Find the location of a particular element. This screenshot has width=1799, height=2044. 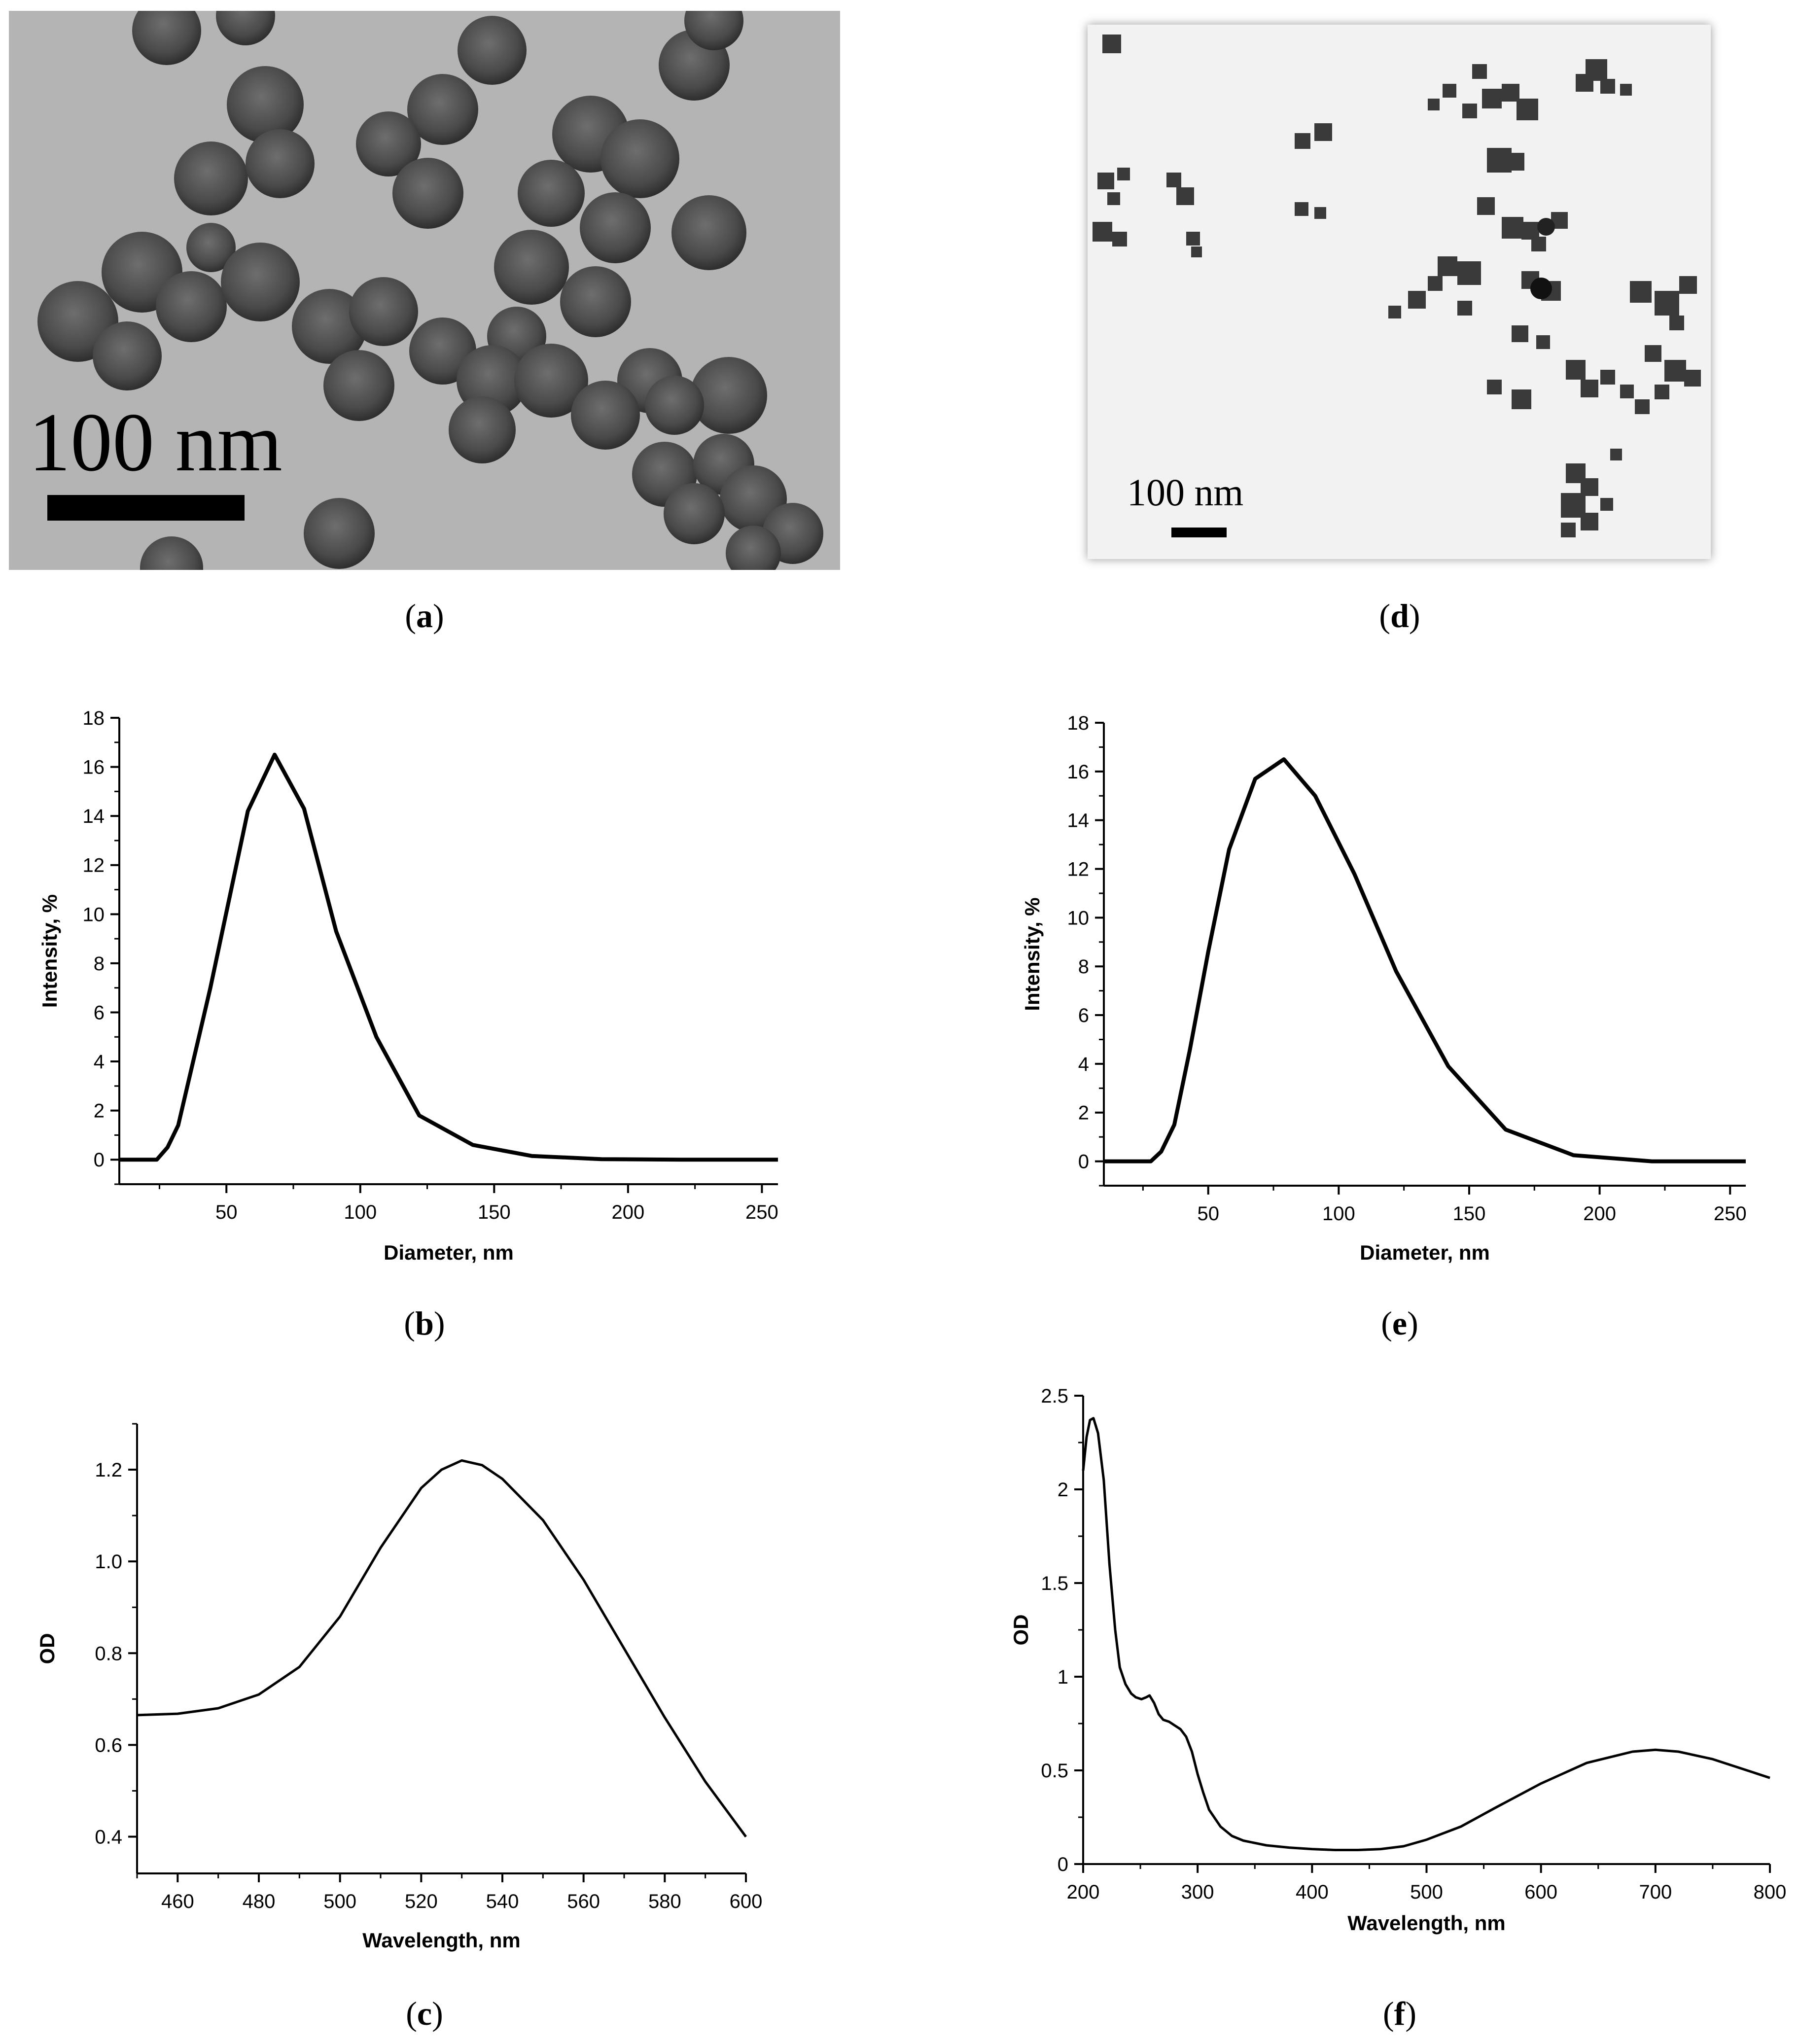

y-tick-label-c: 1.0 is located at coordinates (108, 1562).